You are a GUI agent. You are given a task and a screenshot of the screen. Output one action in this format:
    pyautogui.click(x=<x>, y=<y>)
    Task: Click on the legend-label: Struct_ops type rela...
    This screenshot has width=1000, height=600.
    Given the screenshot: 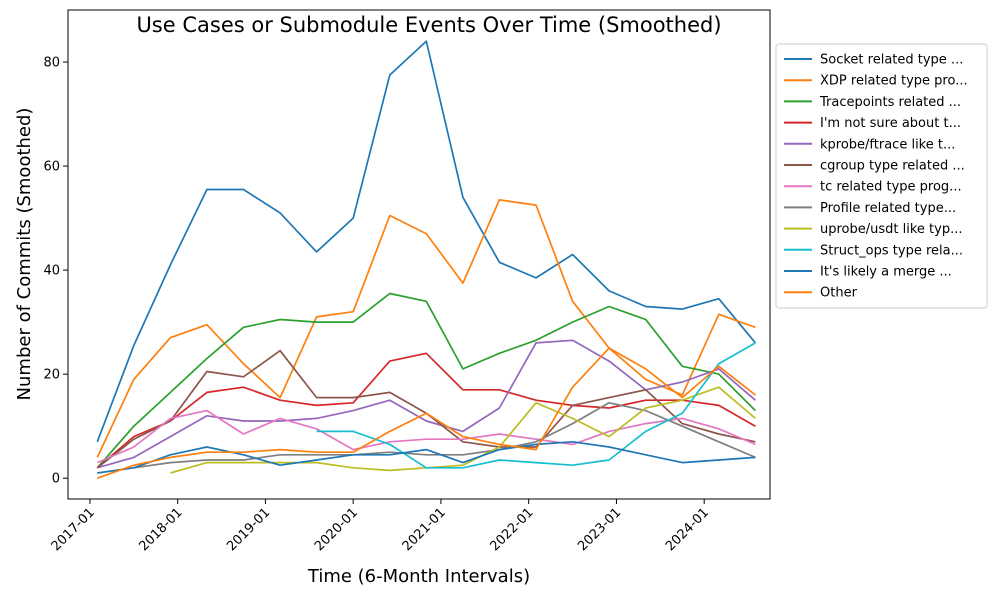 What is the action you would take?
    pyautogui.click(x=891, y=250)
    